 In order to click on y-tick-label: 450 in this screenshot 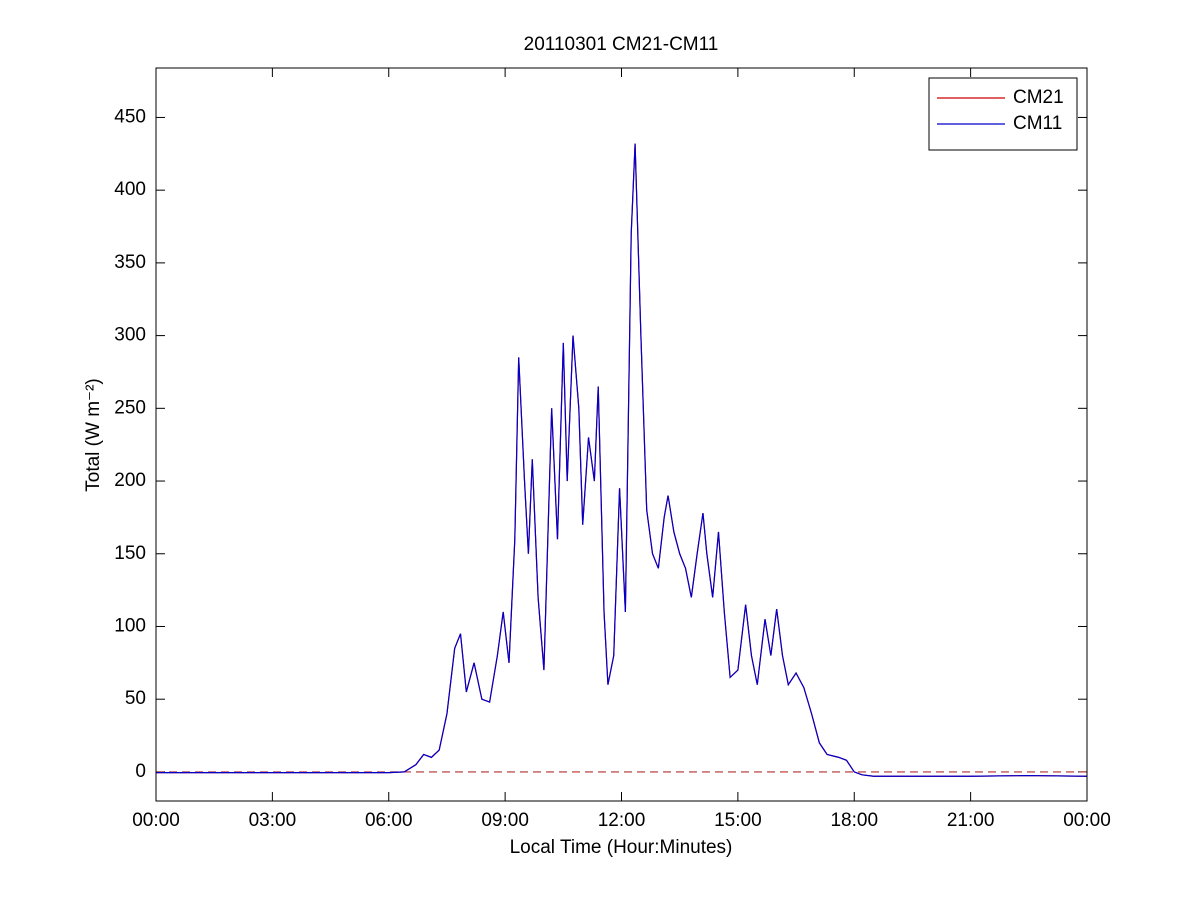, I will do `click(130, 116)`.